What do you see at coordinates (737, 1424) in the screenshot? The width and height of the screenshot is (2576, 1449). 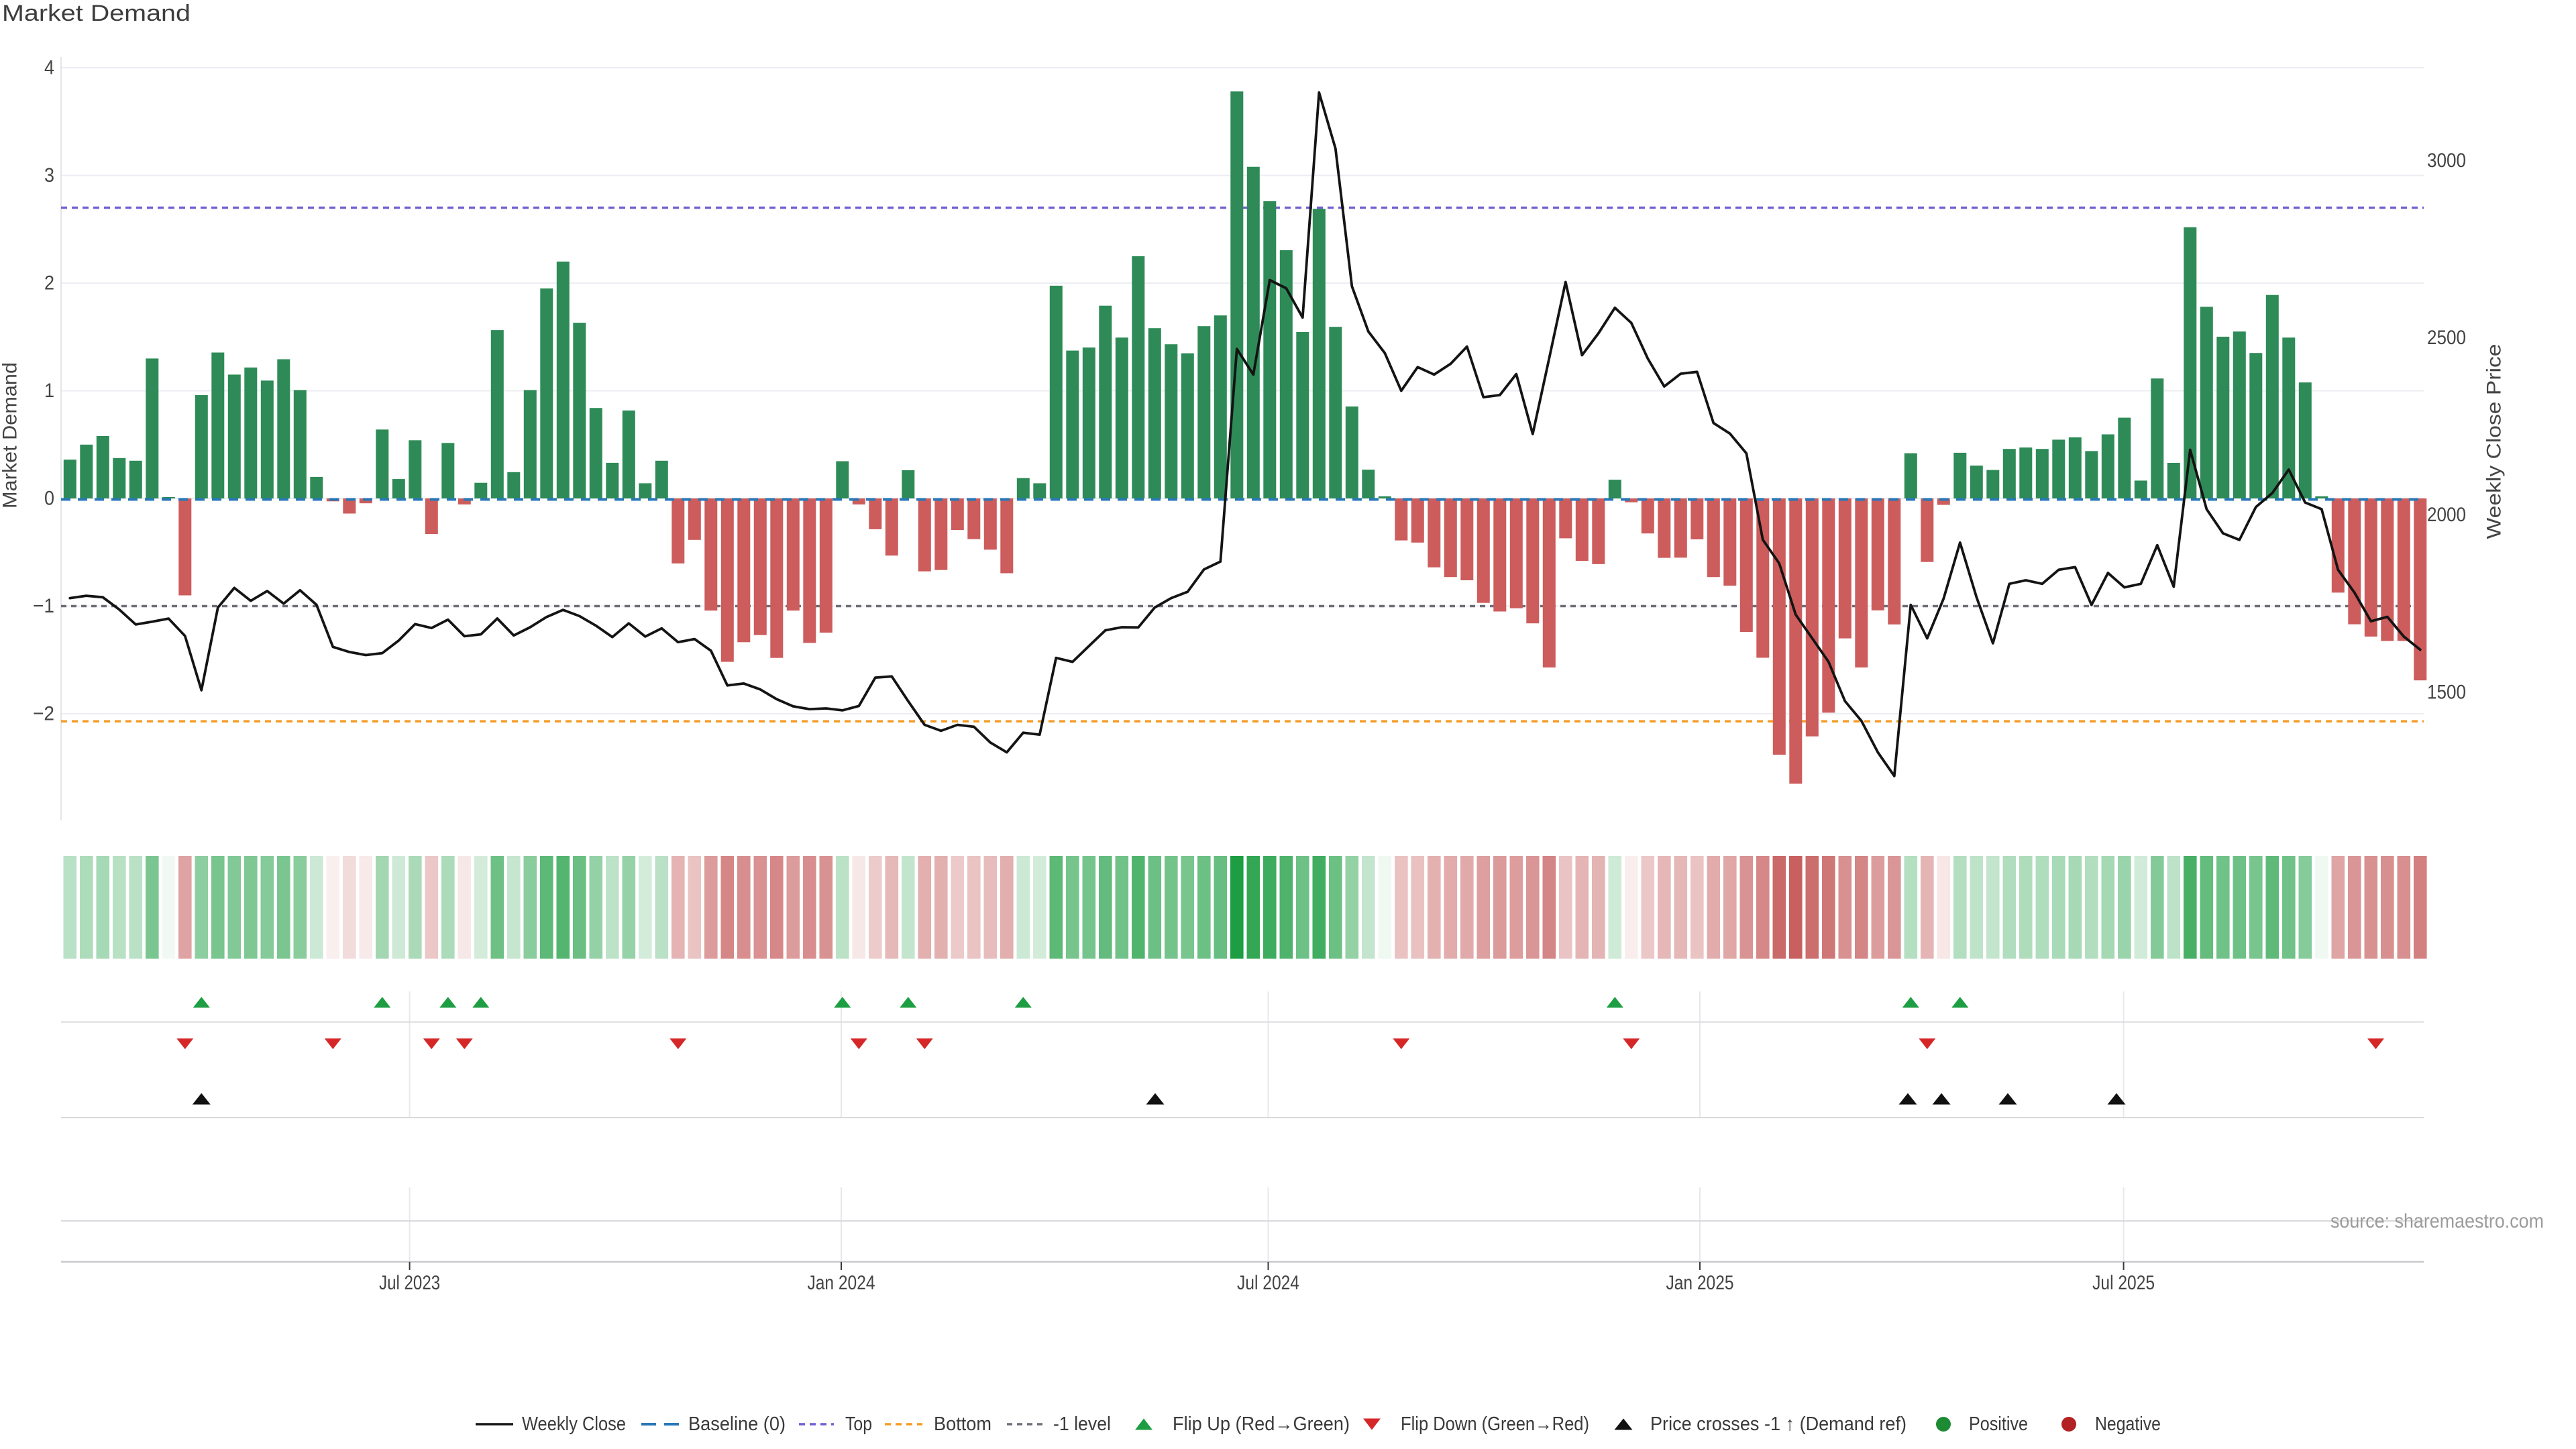 I see `svg-text: Baseline (0)` at bounding box center [737, 1424].